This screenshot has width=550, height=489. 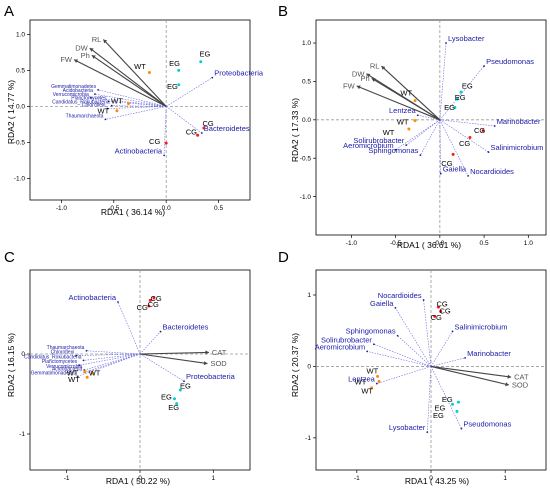 What do you see at coordinates (20, 107) in the screenshot?
I see `panel-a-ytick-label: 0.0` at bounding box center [20, 107].